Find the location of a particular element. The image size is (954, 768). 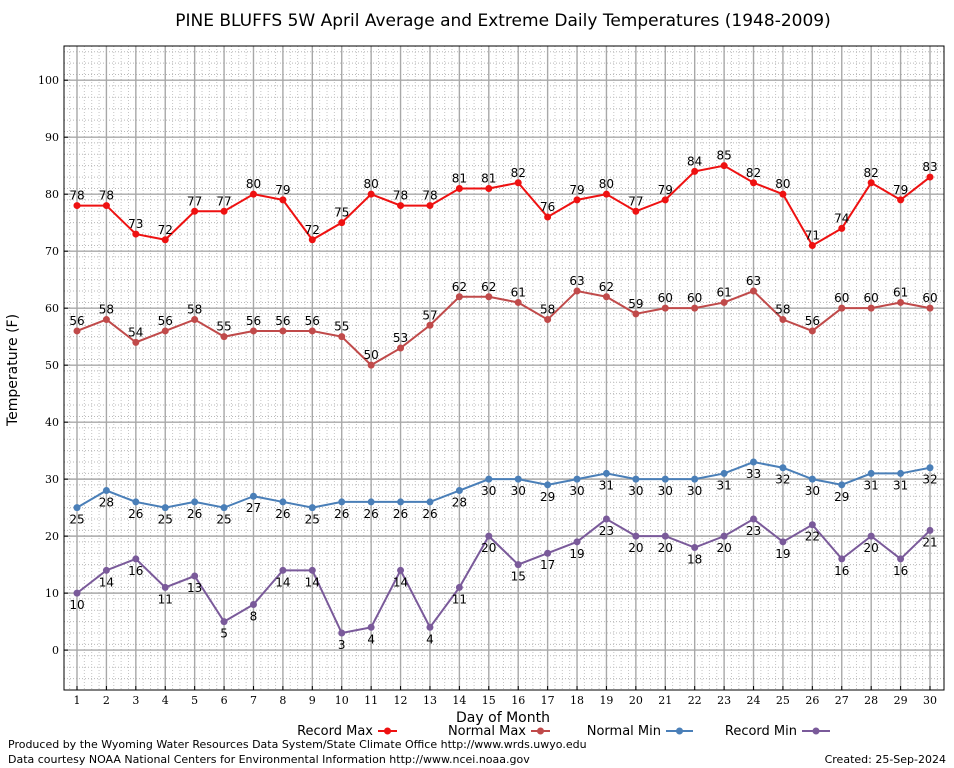

data-label-record-max: 74 is located at coordinates (841, 218).